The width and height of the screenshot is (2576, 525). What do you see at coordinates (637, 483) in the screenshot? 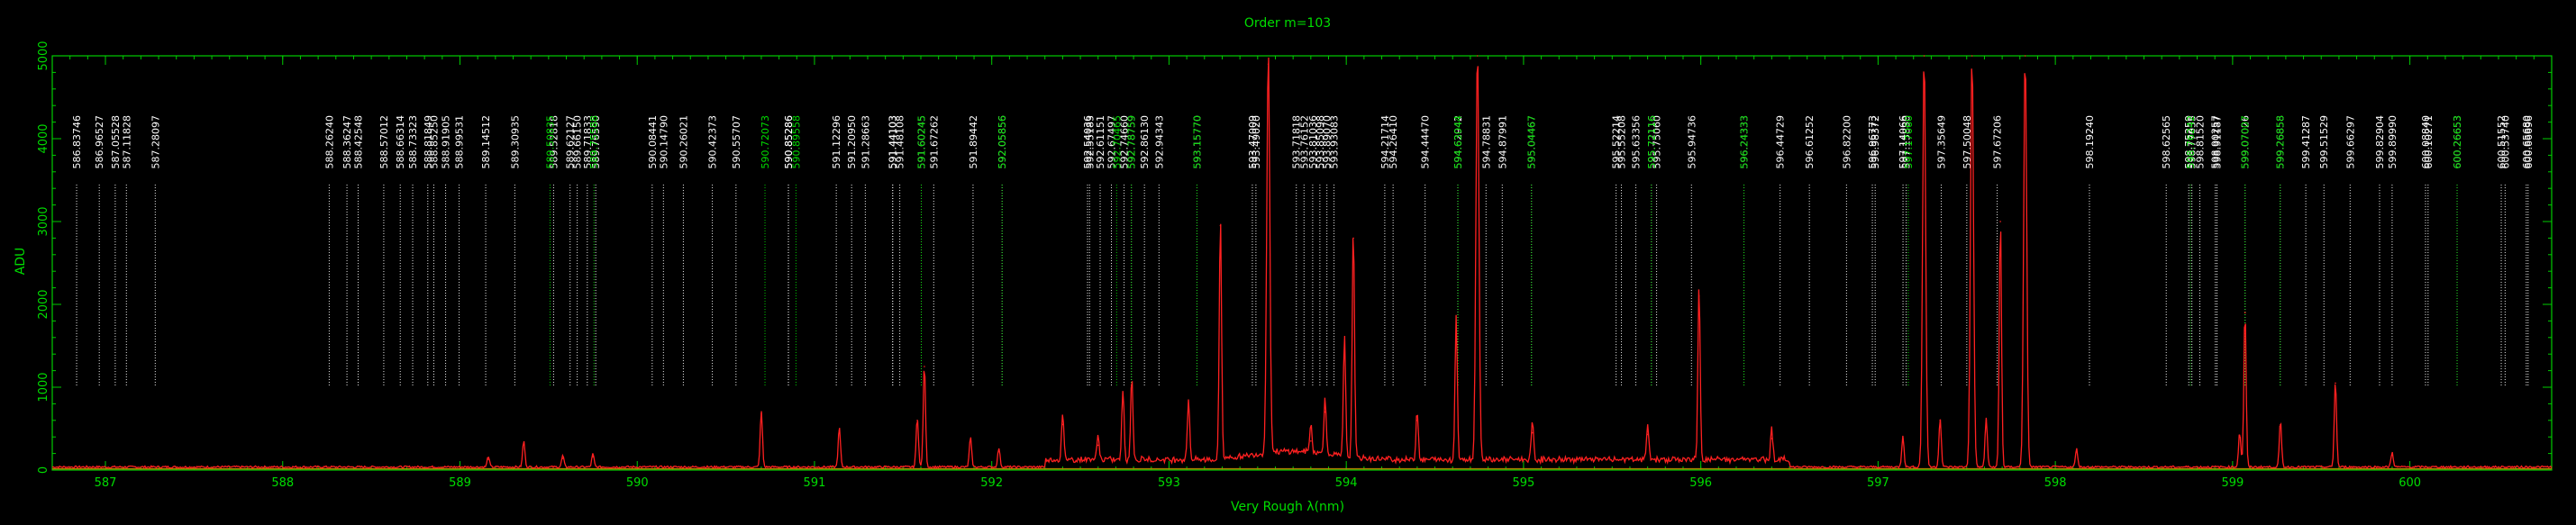
I see `x-tick-label: 590` at bounding box center [637, 483].